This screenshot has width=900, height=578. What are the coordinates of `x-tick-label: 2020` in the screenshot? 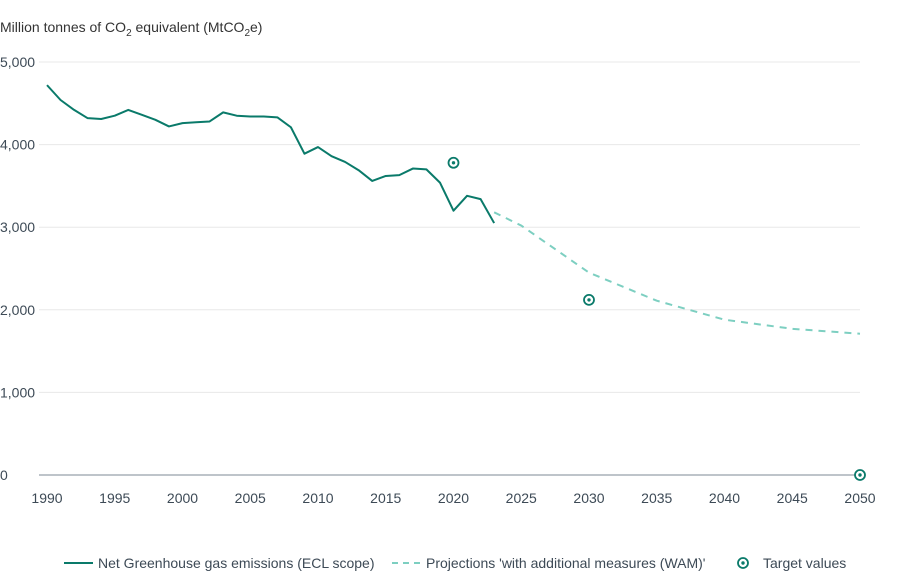 It's located at (453, 498).